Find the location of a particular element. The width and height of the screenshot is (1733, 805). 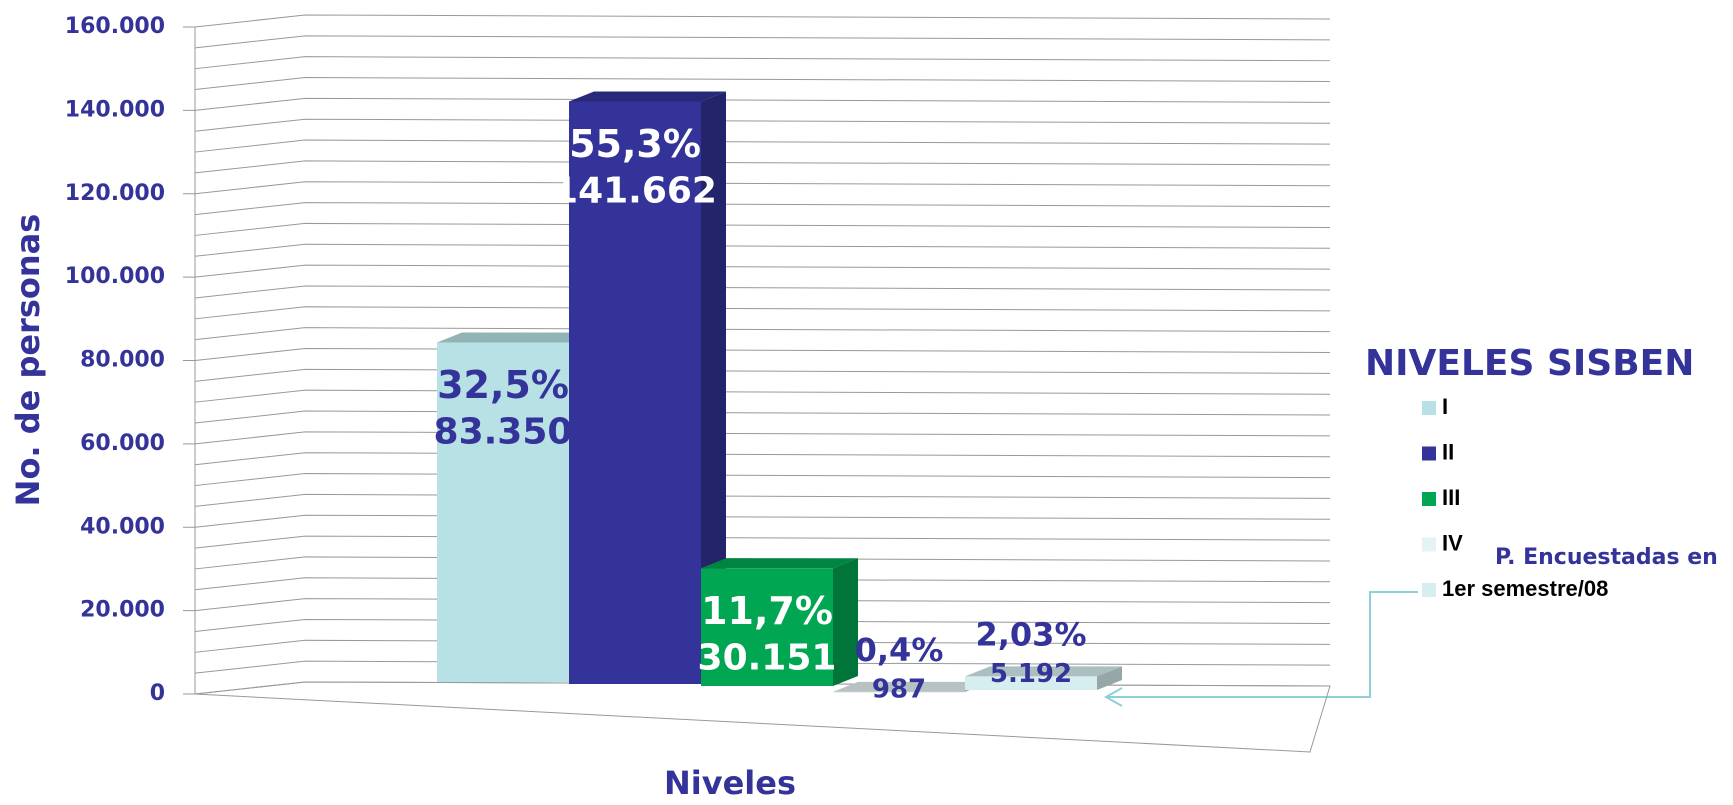

y-axis-label: No. de personas is located at coordinates (28, 360).